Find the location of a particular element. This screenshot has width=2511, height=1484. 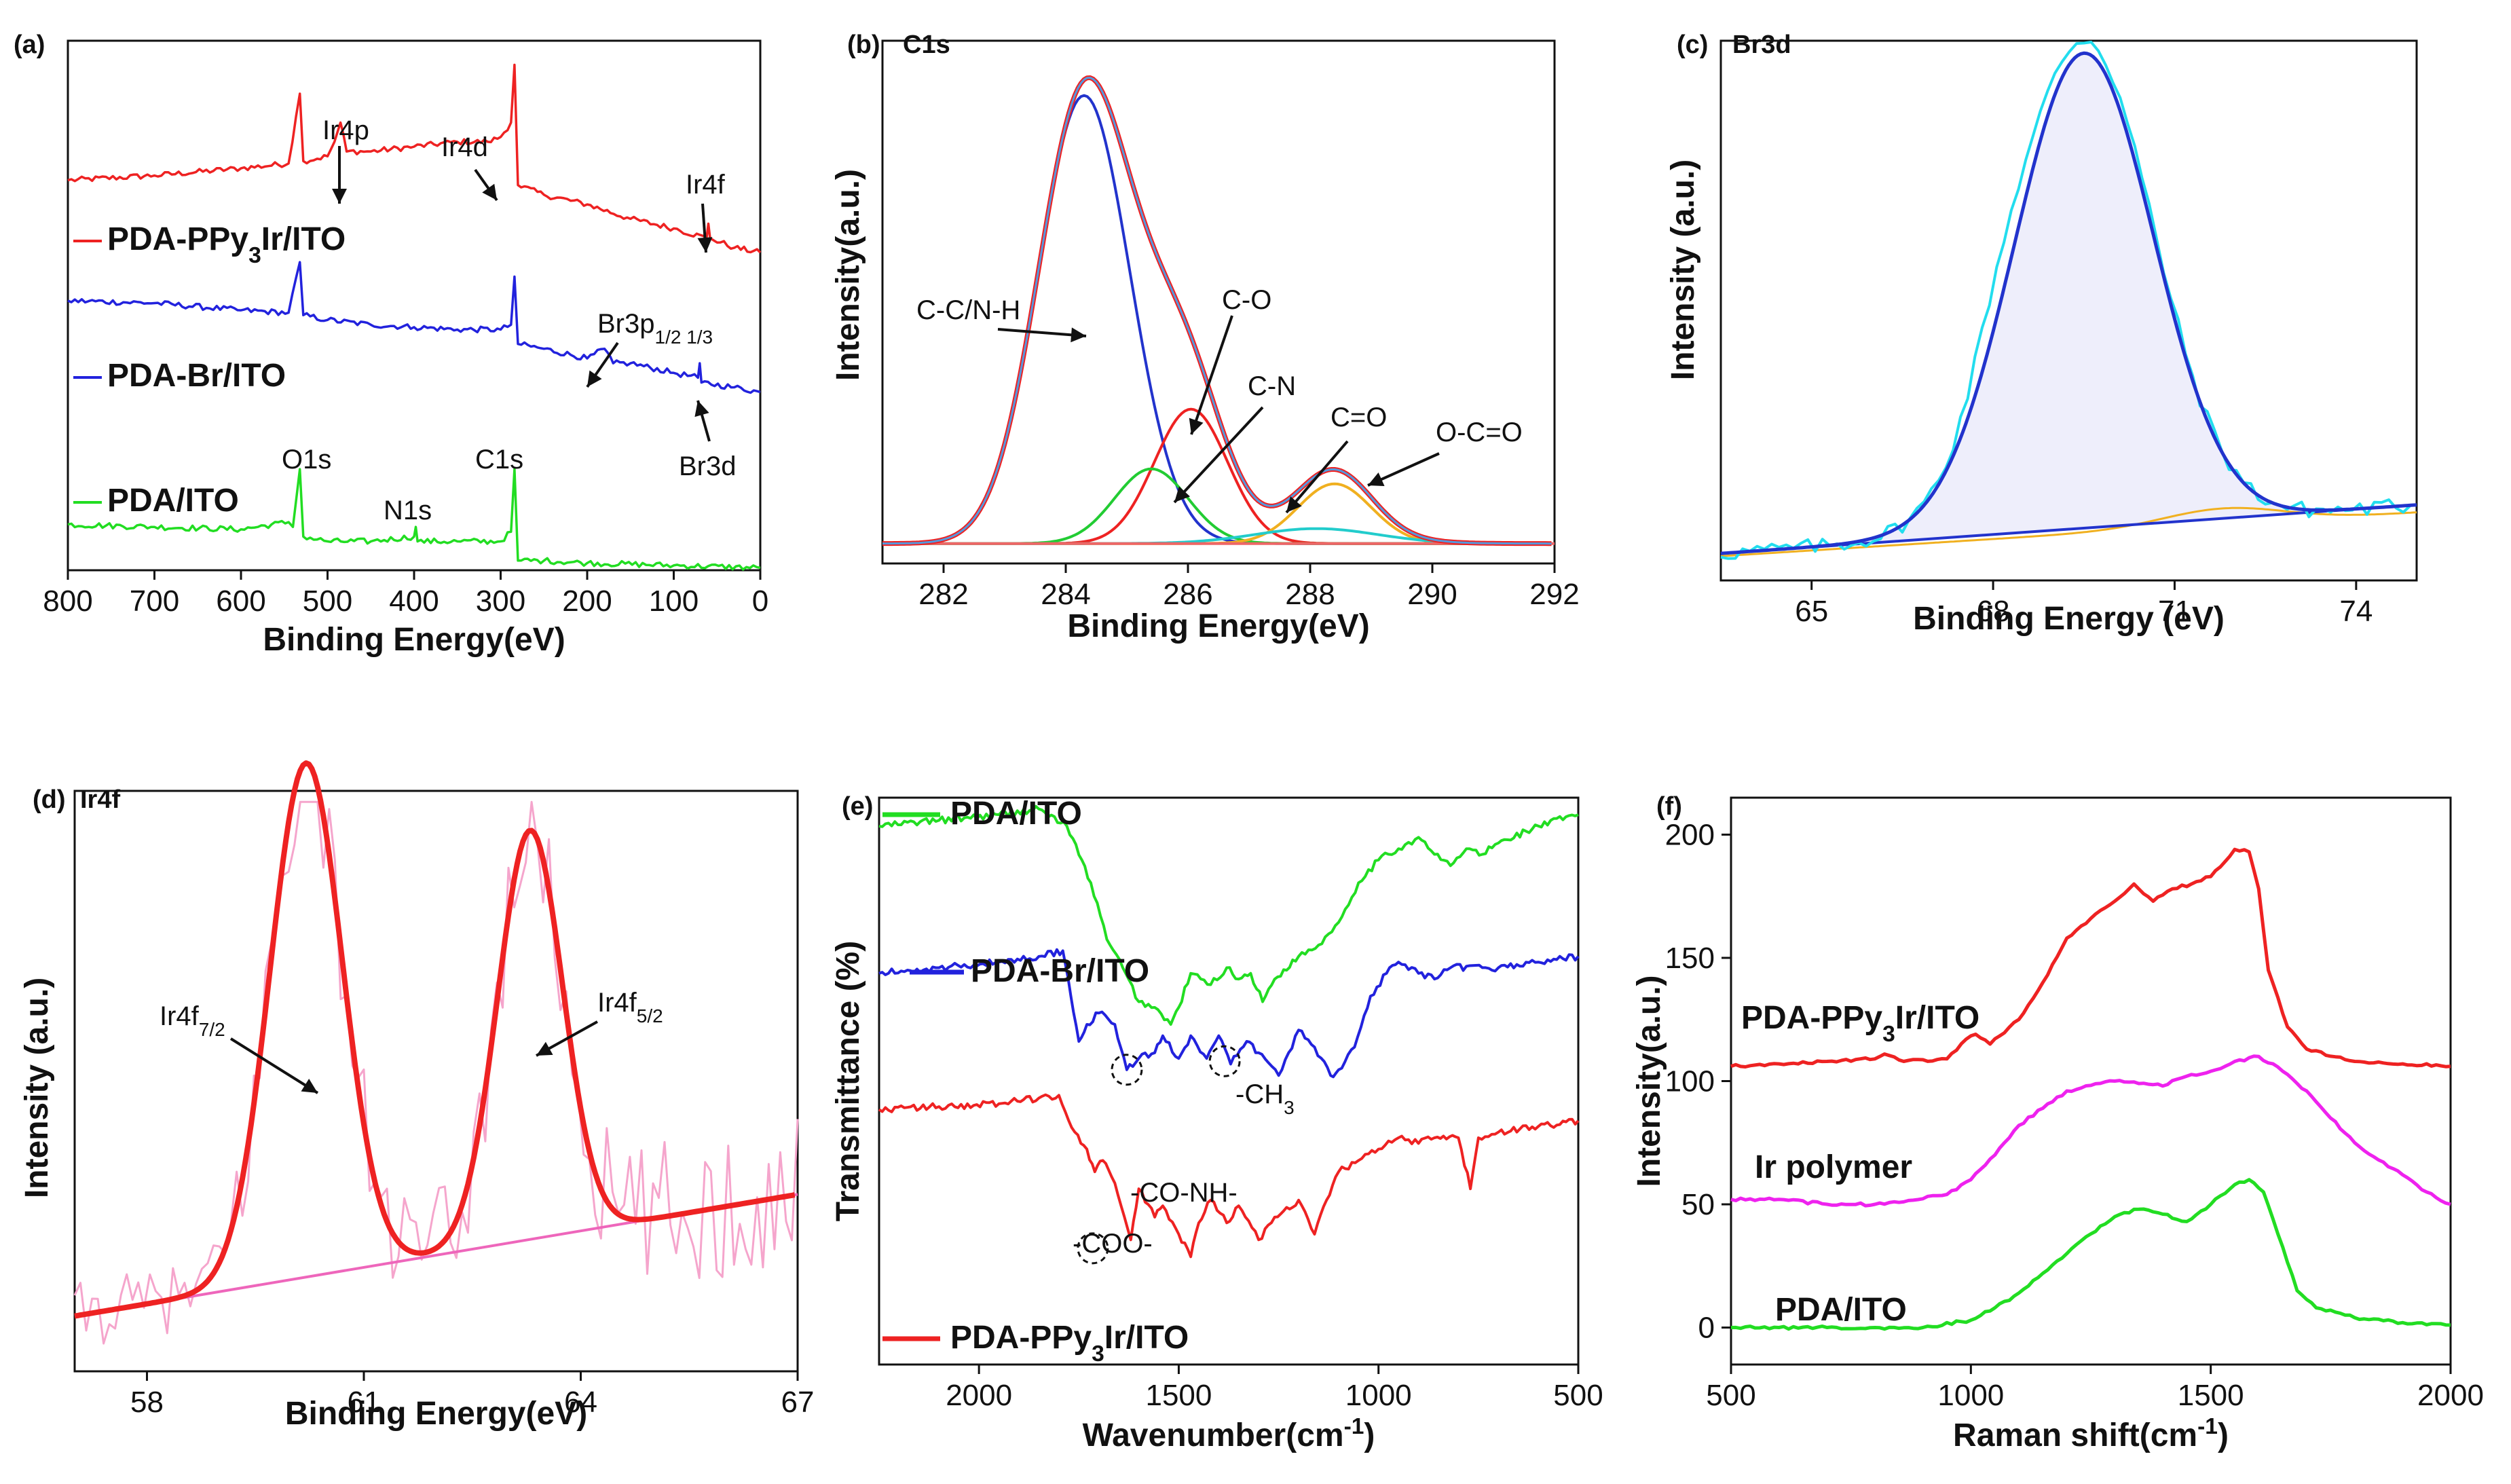

x-axis-label: Raman shift(cm-1) is located at coordinates (2091, 1434).